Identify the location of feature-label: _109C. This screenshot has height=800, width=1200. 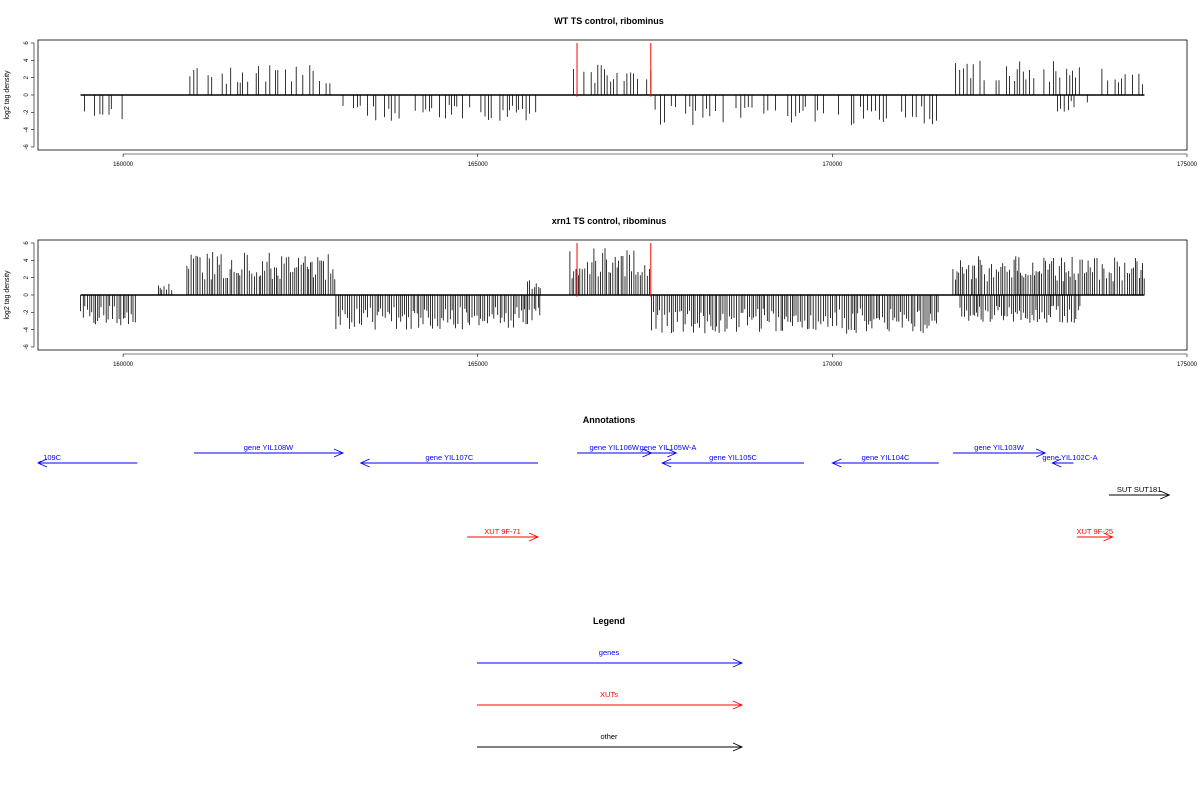
(50, 457).